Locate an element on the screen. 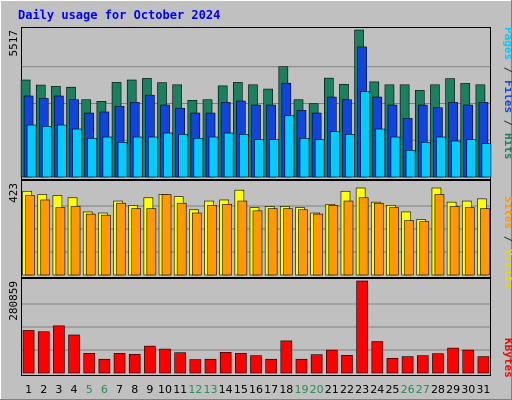 This screenshot has width=512, height=400. legend-entry: Pages is located at coordinates (507, 43).